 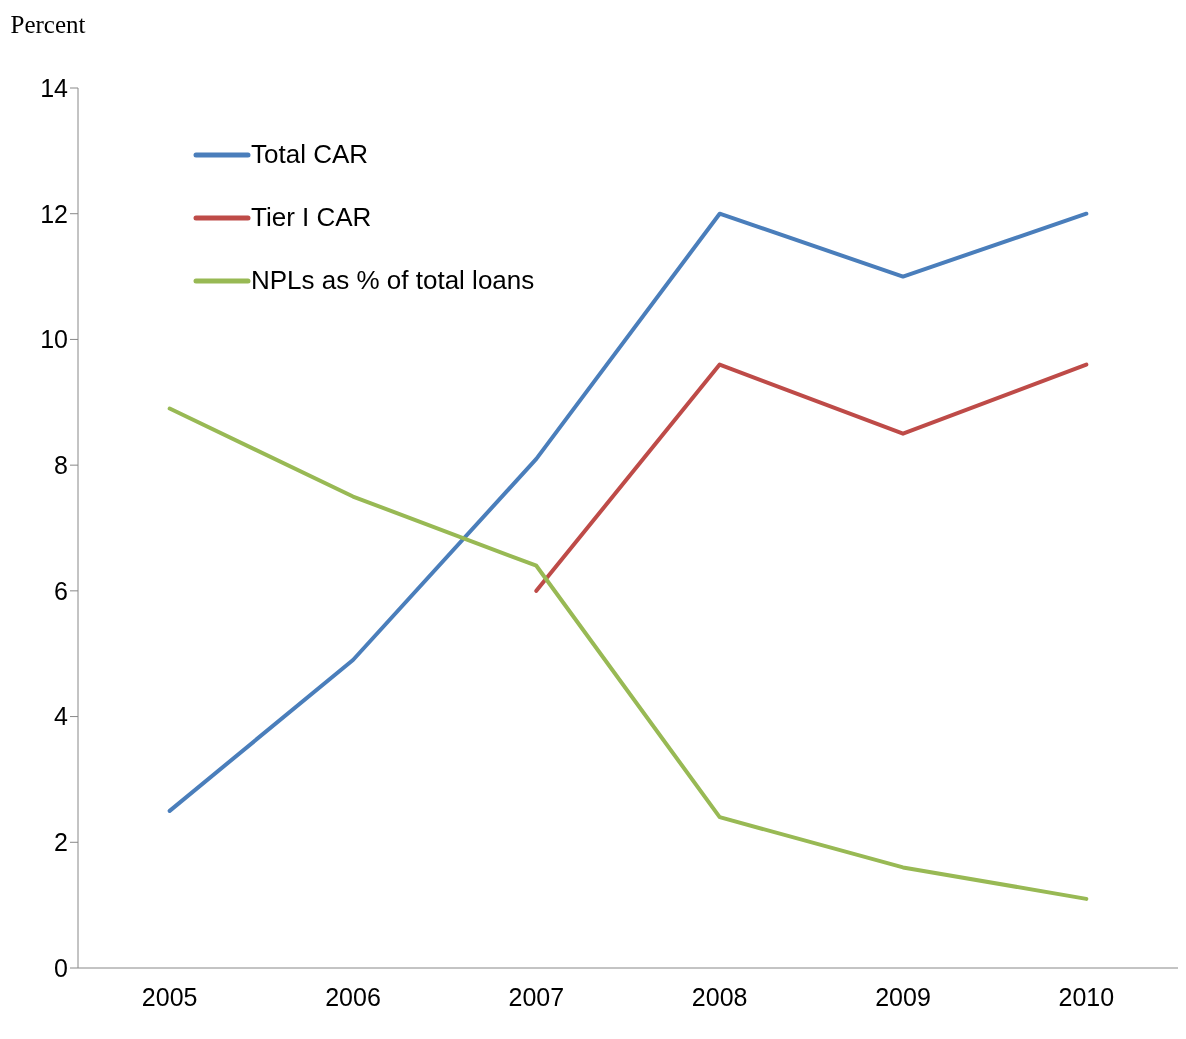 What do you see at coordinates (61, 590) in the screenshot?
I see `y-tick-label: 6` at bounding box center [61, 590].